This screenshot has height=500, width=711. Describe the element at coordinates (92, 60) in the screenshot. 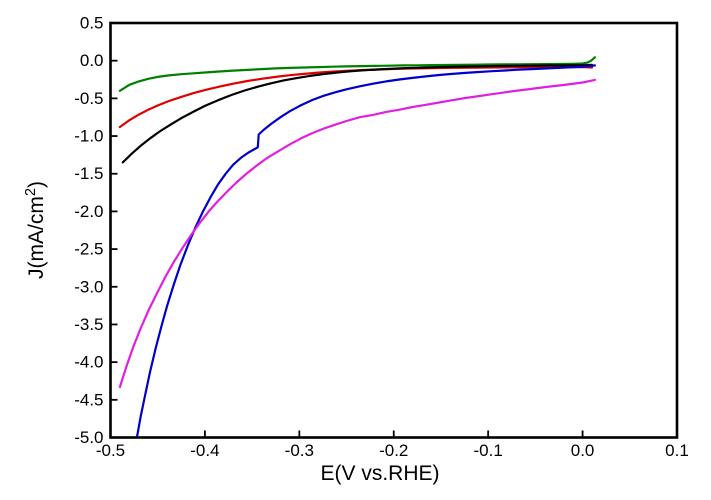

I see `y-tick-label: 0.0` at that location.